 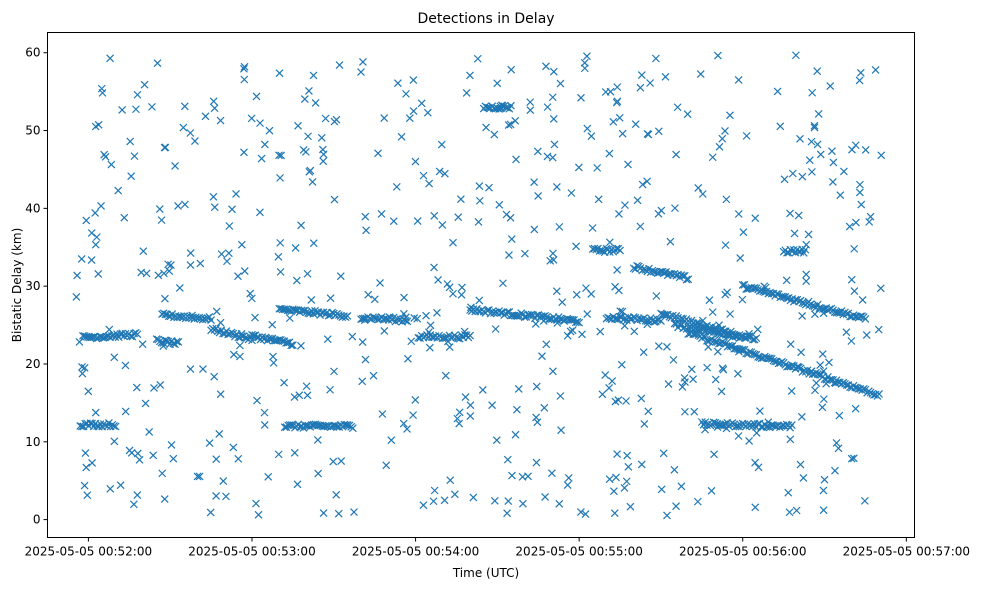 What do you see at coordinates (32, 53) in the screenshot?
I see `y-tick-label: 60` at bounding box center [32, 53].